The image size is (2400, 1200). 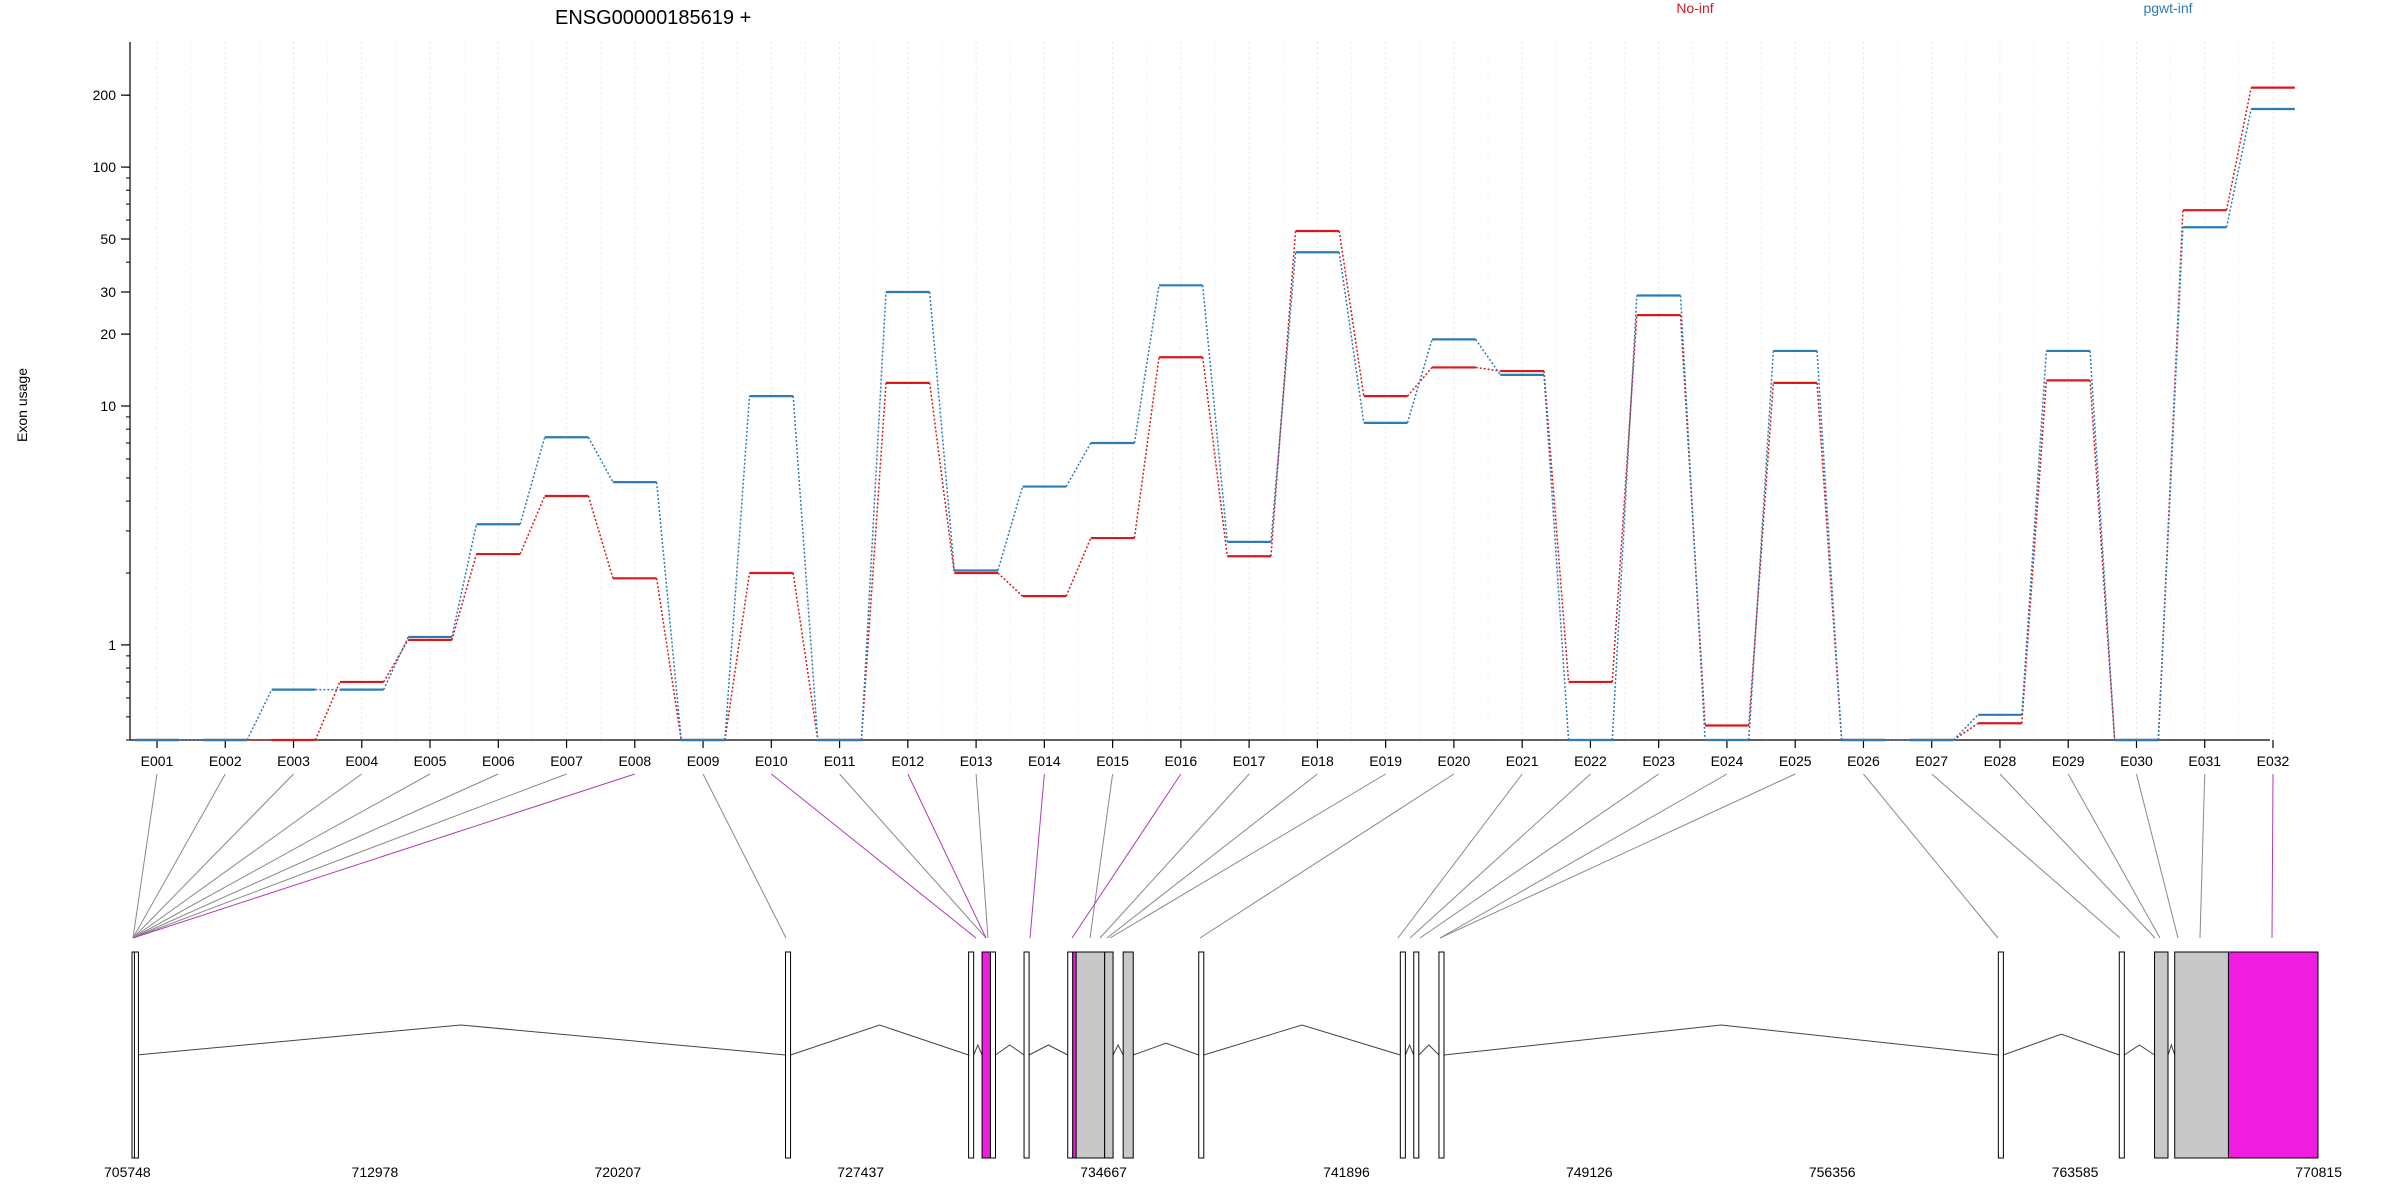 What do you see at coordinates (840, 761) in the screenshot?
I see `x-tick-label: E011` at bounding box center [840, 761].